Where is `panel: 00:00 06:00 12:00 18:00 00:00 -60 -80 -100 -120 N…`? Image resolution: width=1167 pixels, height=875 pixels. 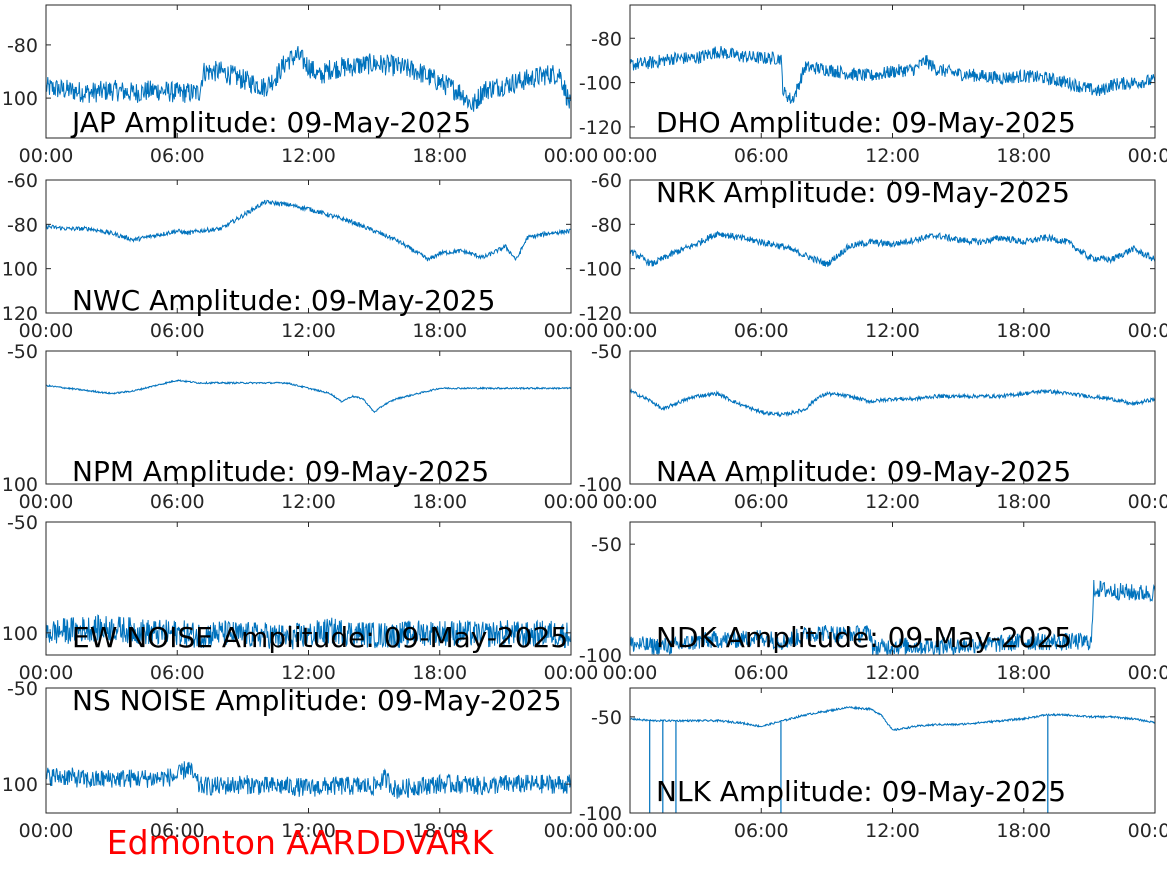 panel: 00:00 06:00 12:00 18:00 00:00 -60 -80 -100 -120 N… is located at coordinates (873, 256).